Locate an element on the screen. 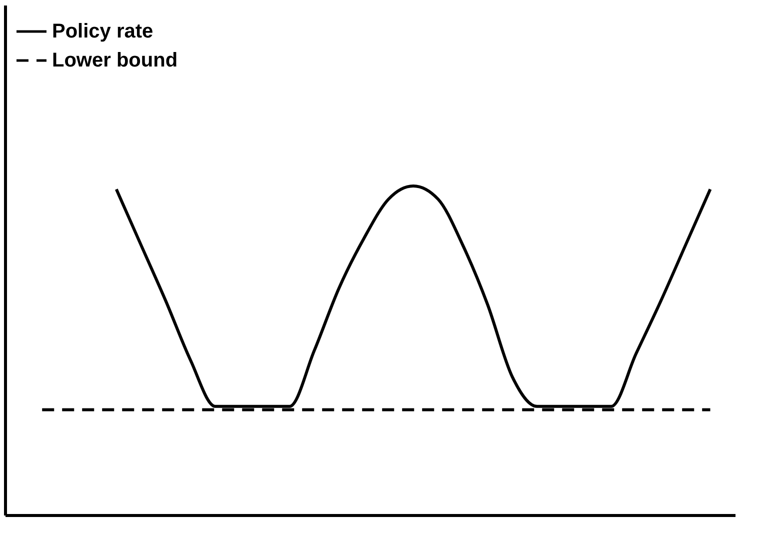  legend-label: Lower bound is located at coordinates (115, 61).